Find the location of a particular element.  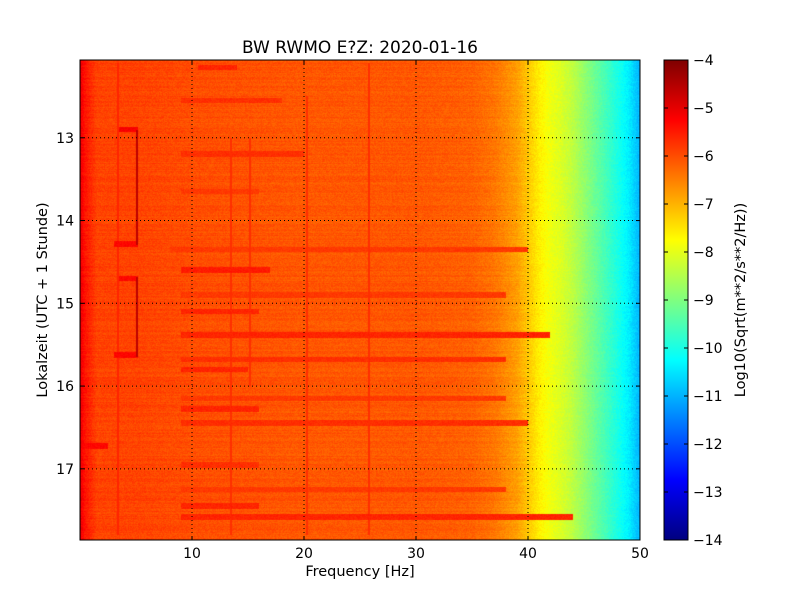

colorbar-tick-label: −5 is located at coordinates (703, 109).